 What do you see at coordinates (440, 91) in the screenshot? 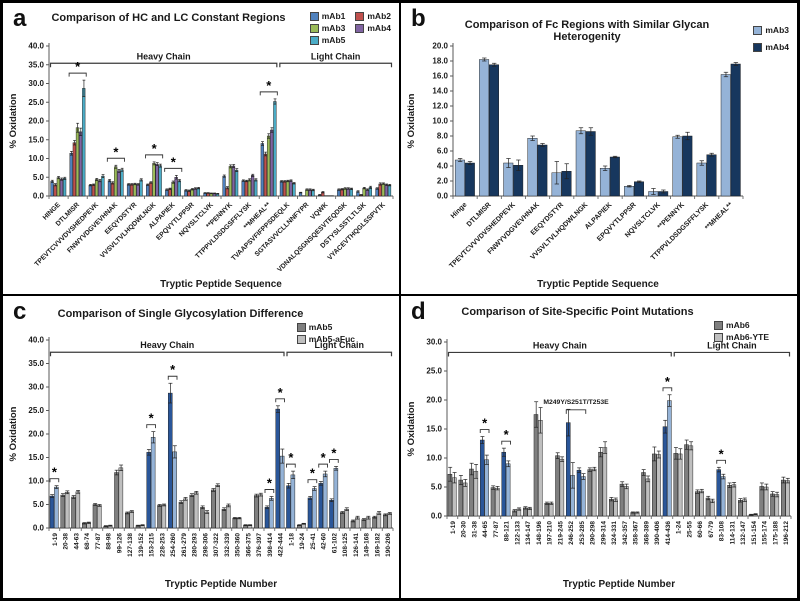
I see `y-tick-label: 14.0` at bounding box center [440, 91].